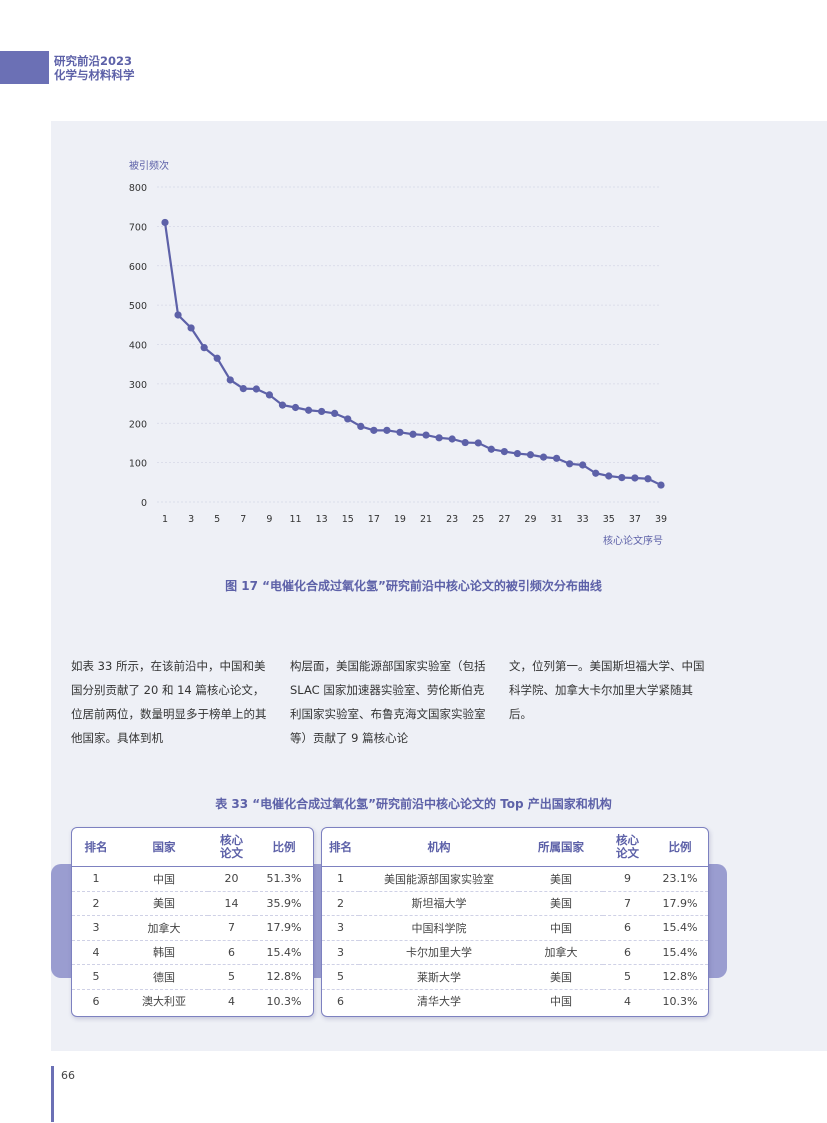 This screenshot has height=1123, width=827. What do you see at coordinates (144, 503) in the screenshot?
I see `y-tick-label: 0` at bounding box center [144, 503].